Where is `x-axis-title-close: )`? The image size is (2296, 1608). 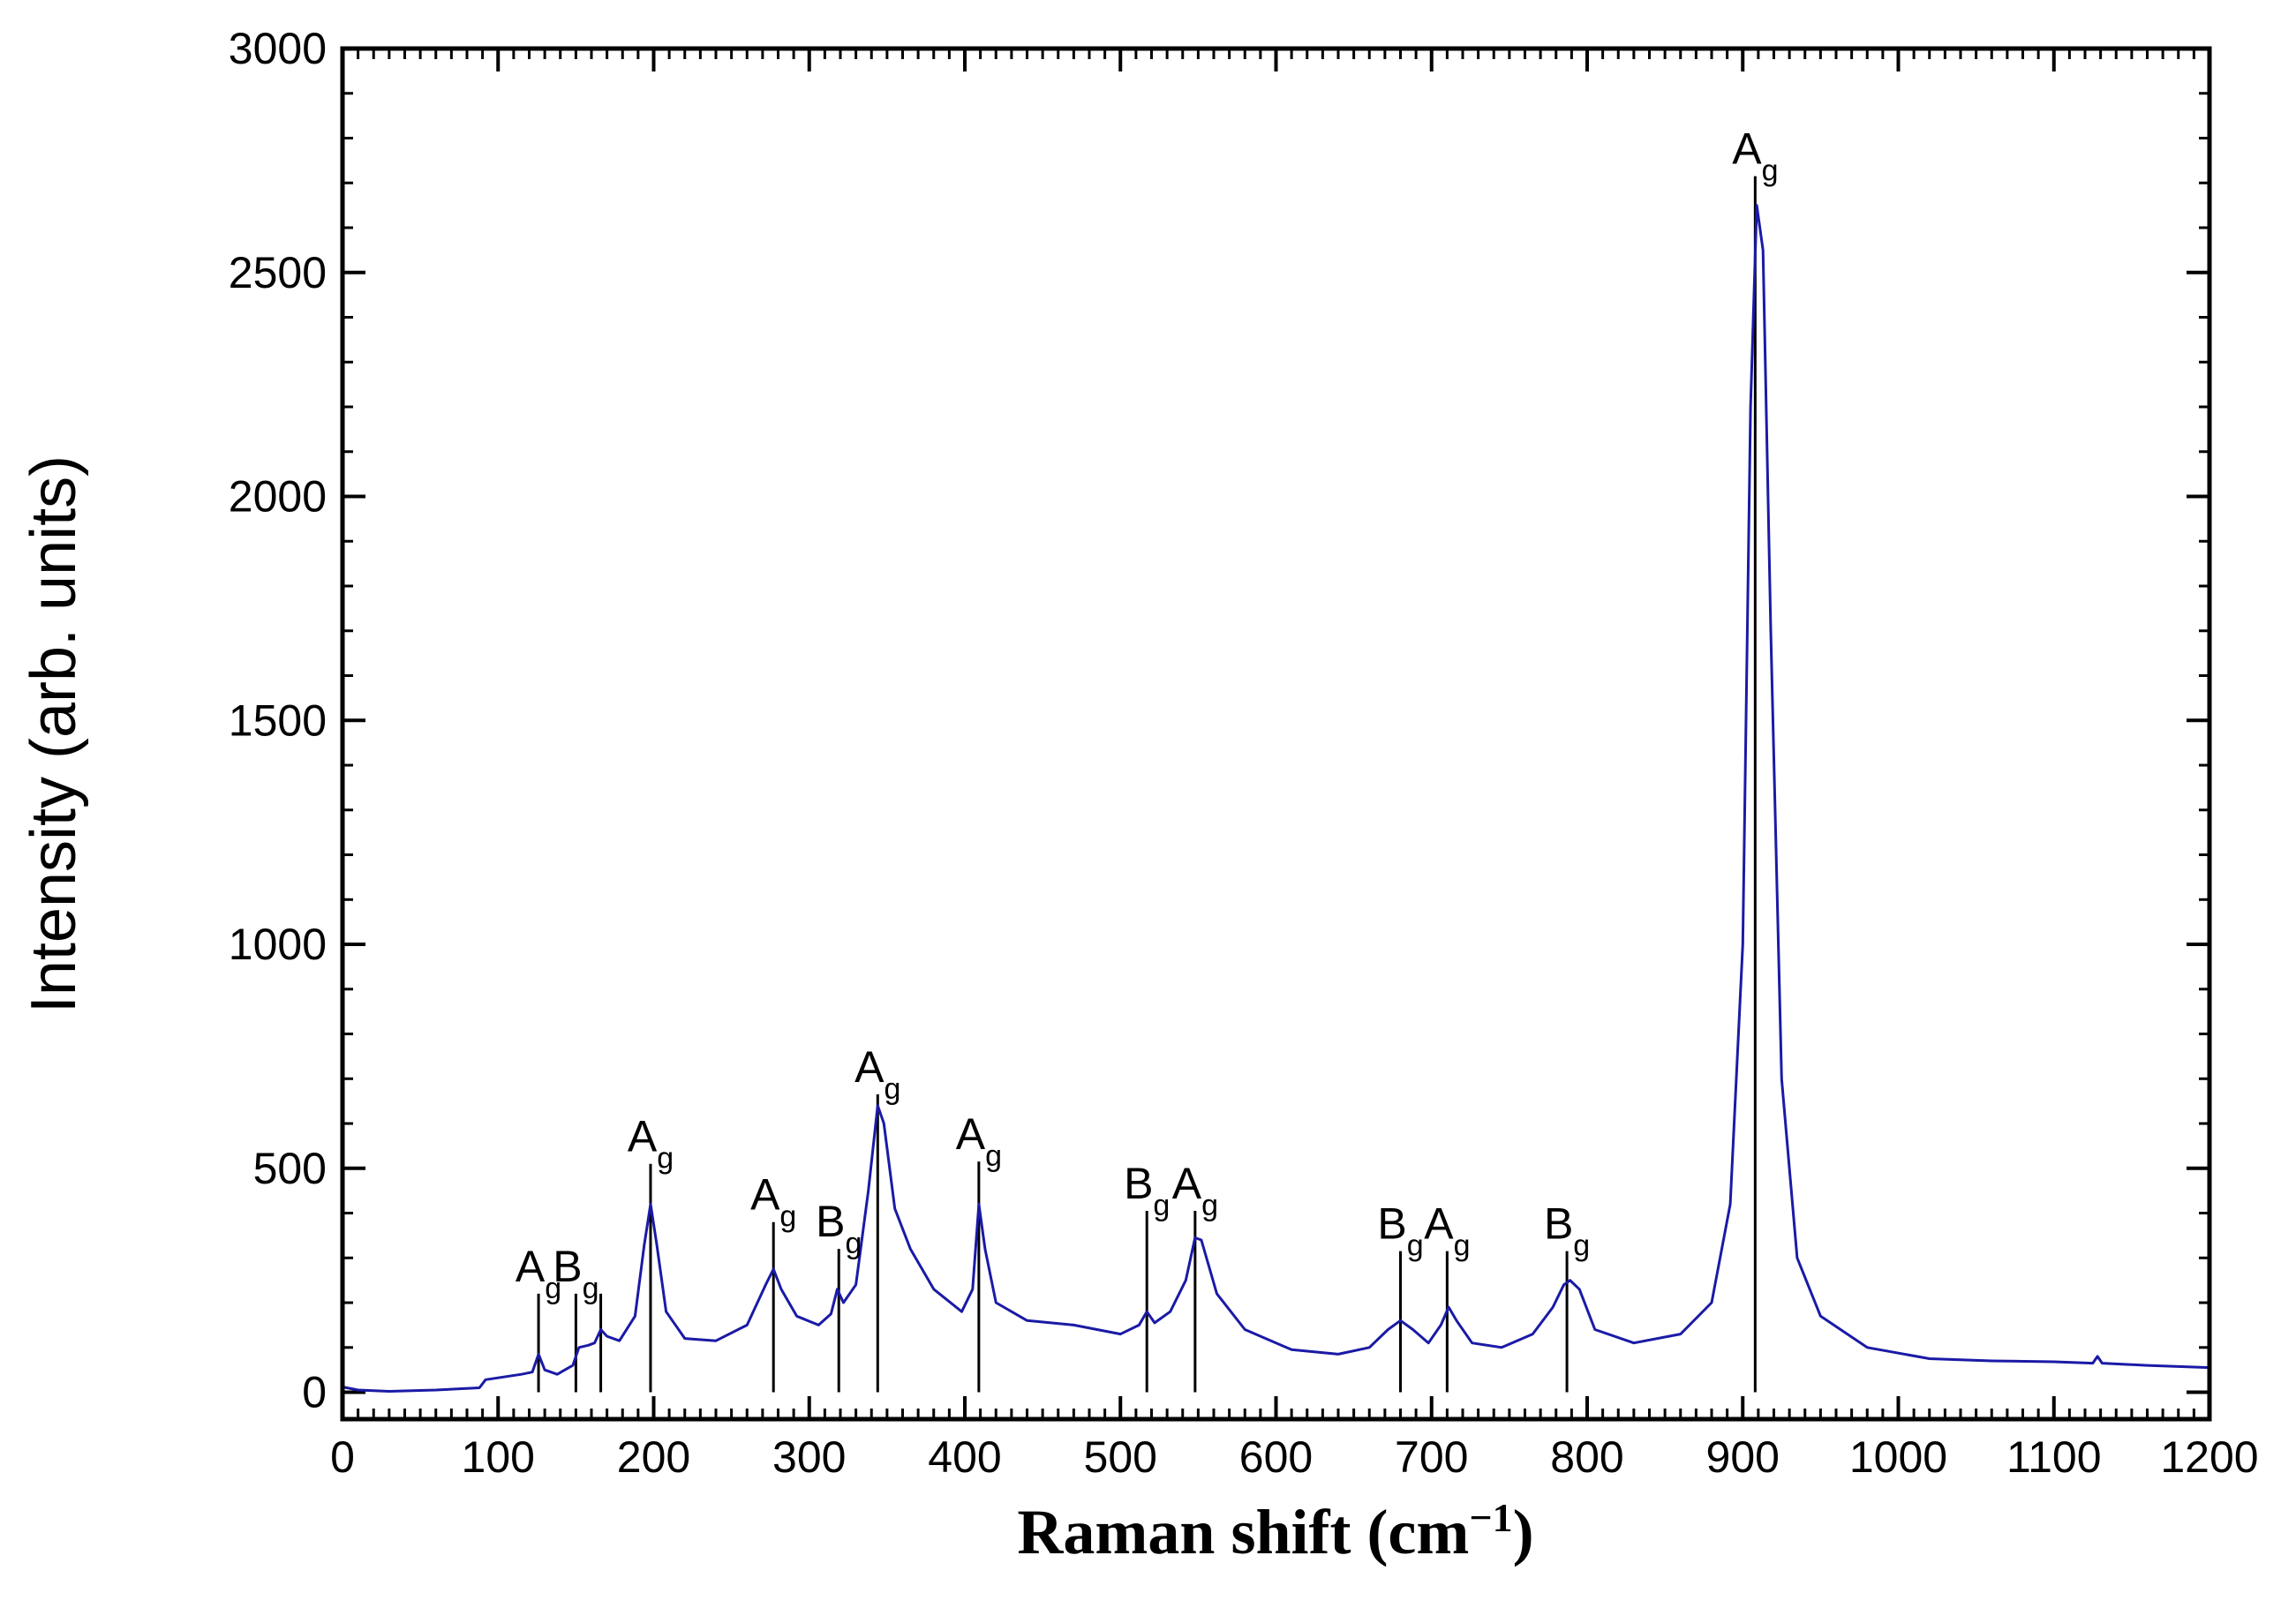
x-axis-title-close: ) is located at coordinates (1524, 1532).